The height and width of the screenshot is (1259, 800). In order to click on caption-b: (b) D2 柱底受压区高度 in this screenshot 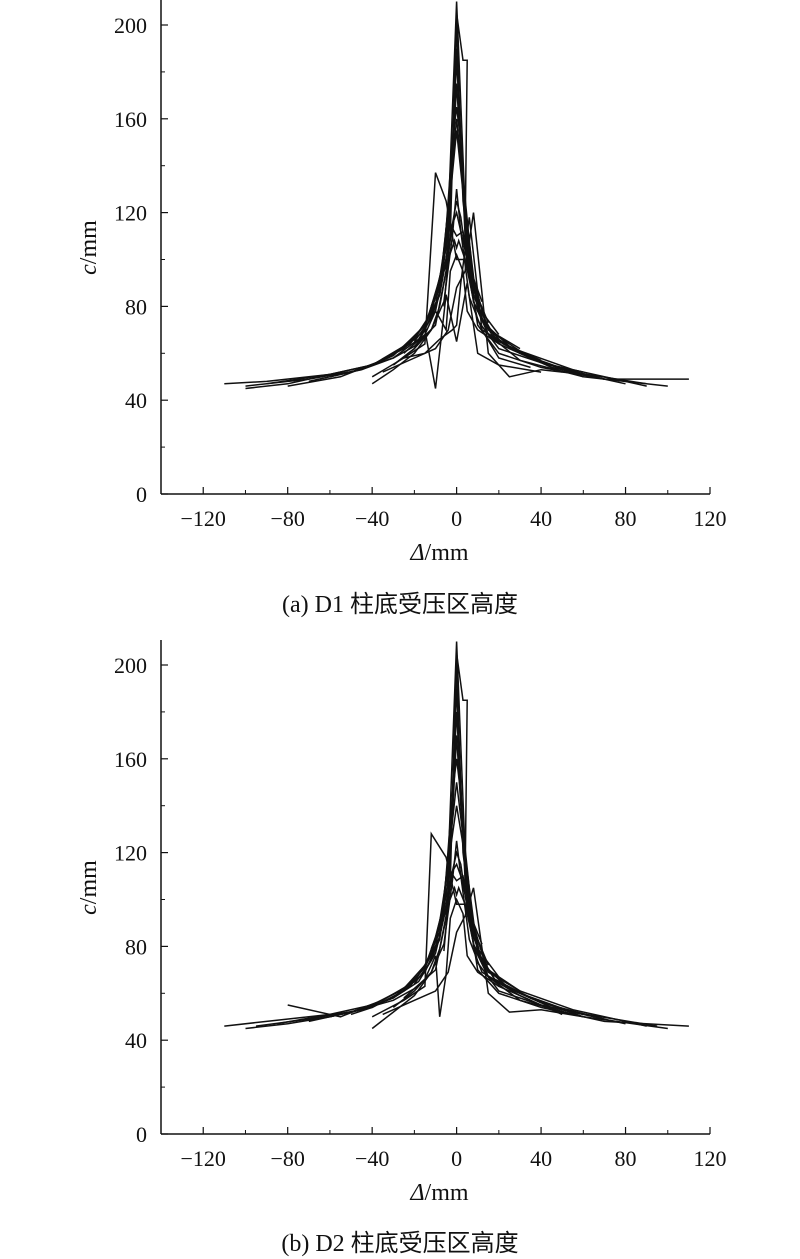, I will do `click(400, 1244)`.